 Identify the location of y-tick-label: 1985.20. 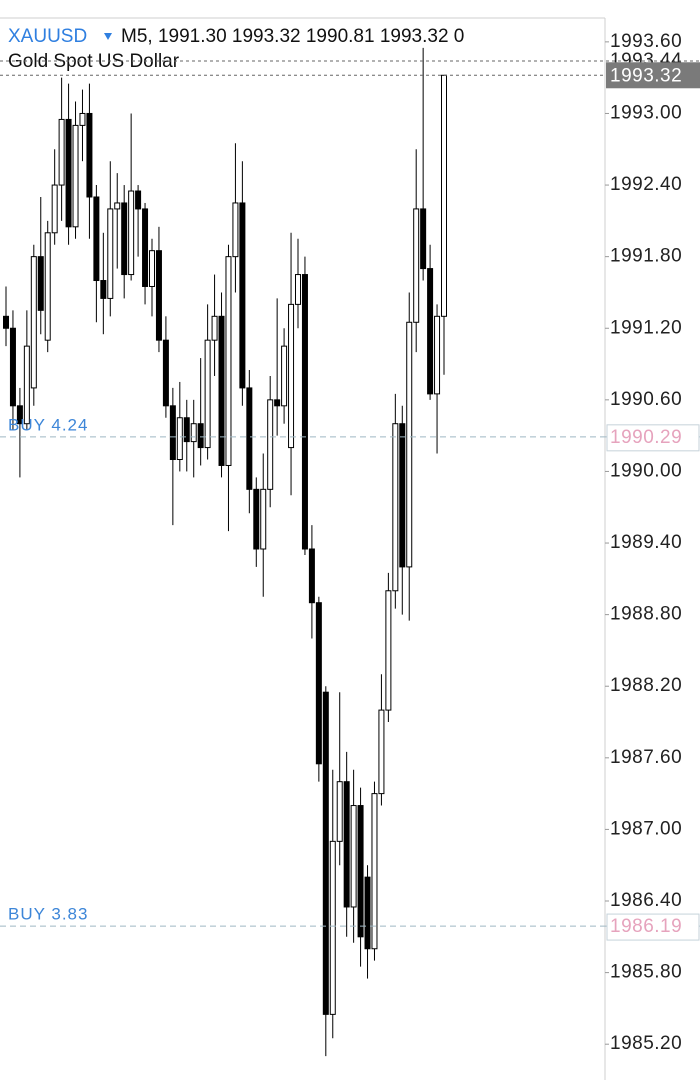
(646, 1043).